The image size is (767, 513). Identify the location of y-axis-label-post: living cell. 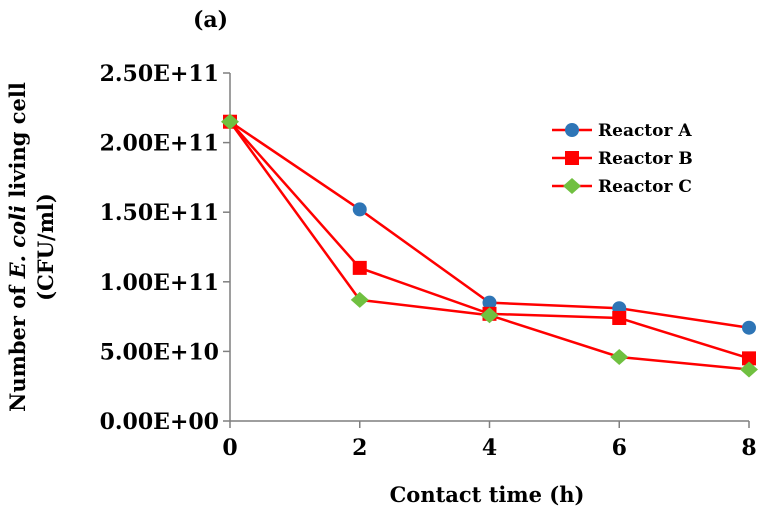
(17, 143).